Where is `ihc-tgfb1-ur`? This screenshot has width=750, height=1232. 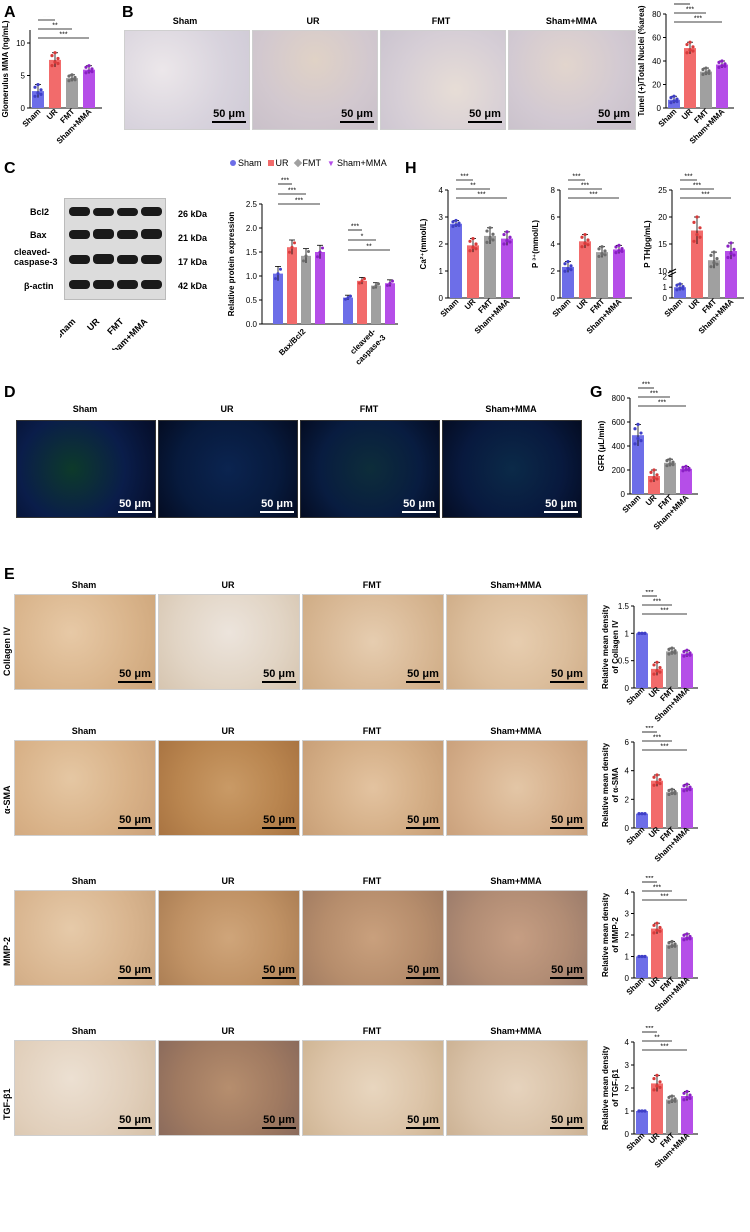 ihc-tgfb1-ur is located at coordinates (229, 1088).